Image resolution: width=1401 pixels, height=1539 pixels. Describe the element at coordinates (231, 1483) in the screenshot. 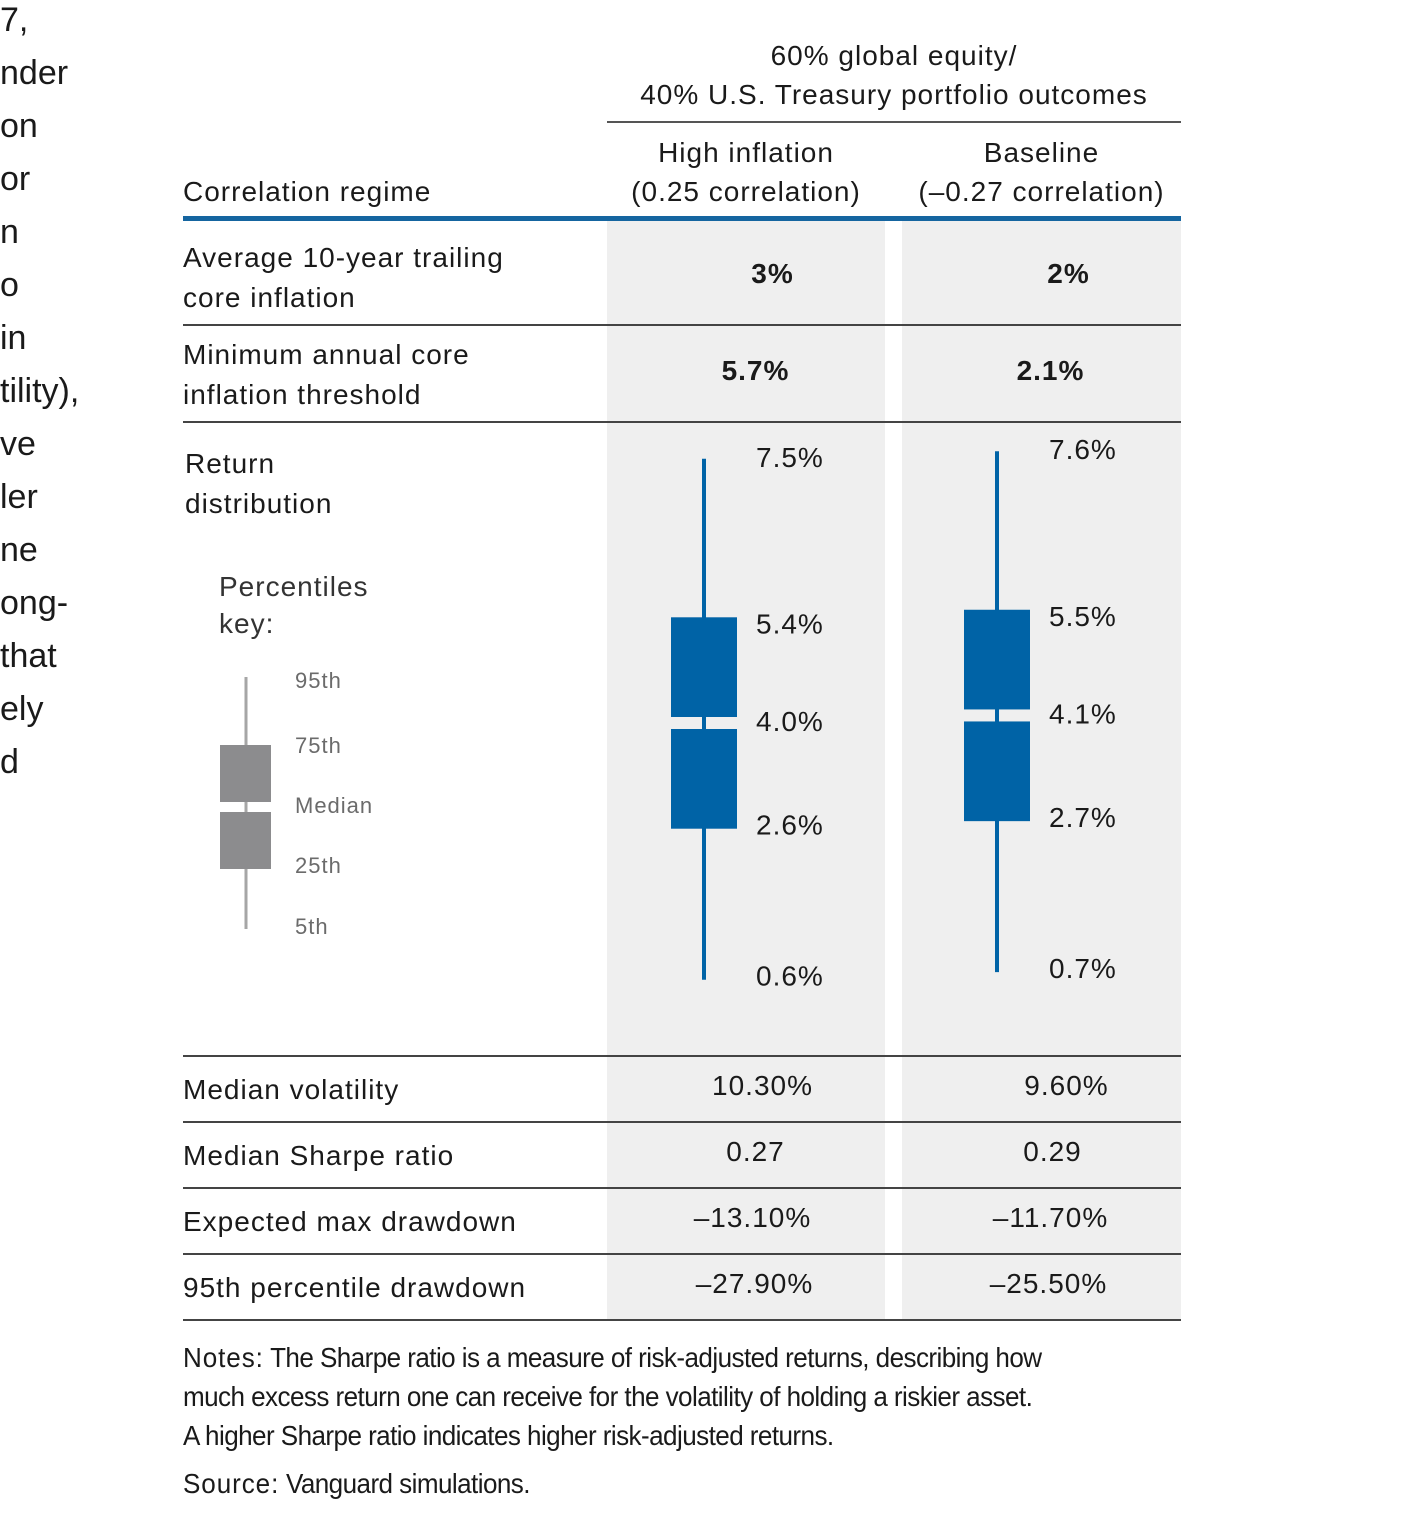

I see `source-label: Source:` at that location.